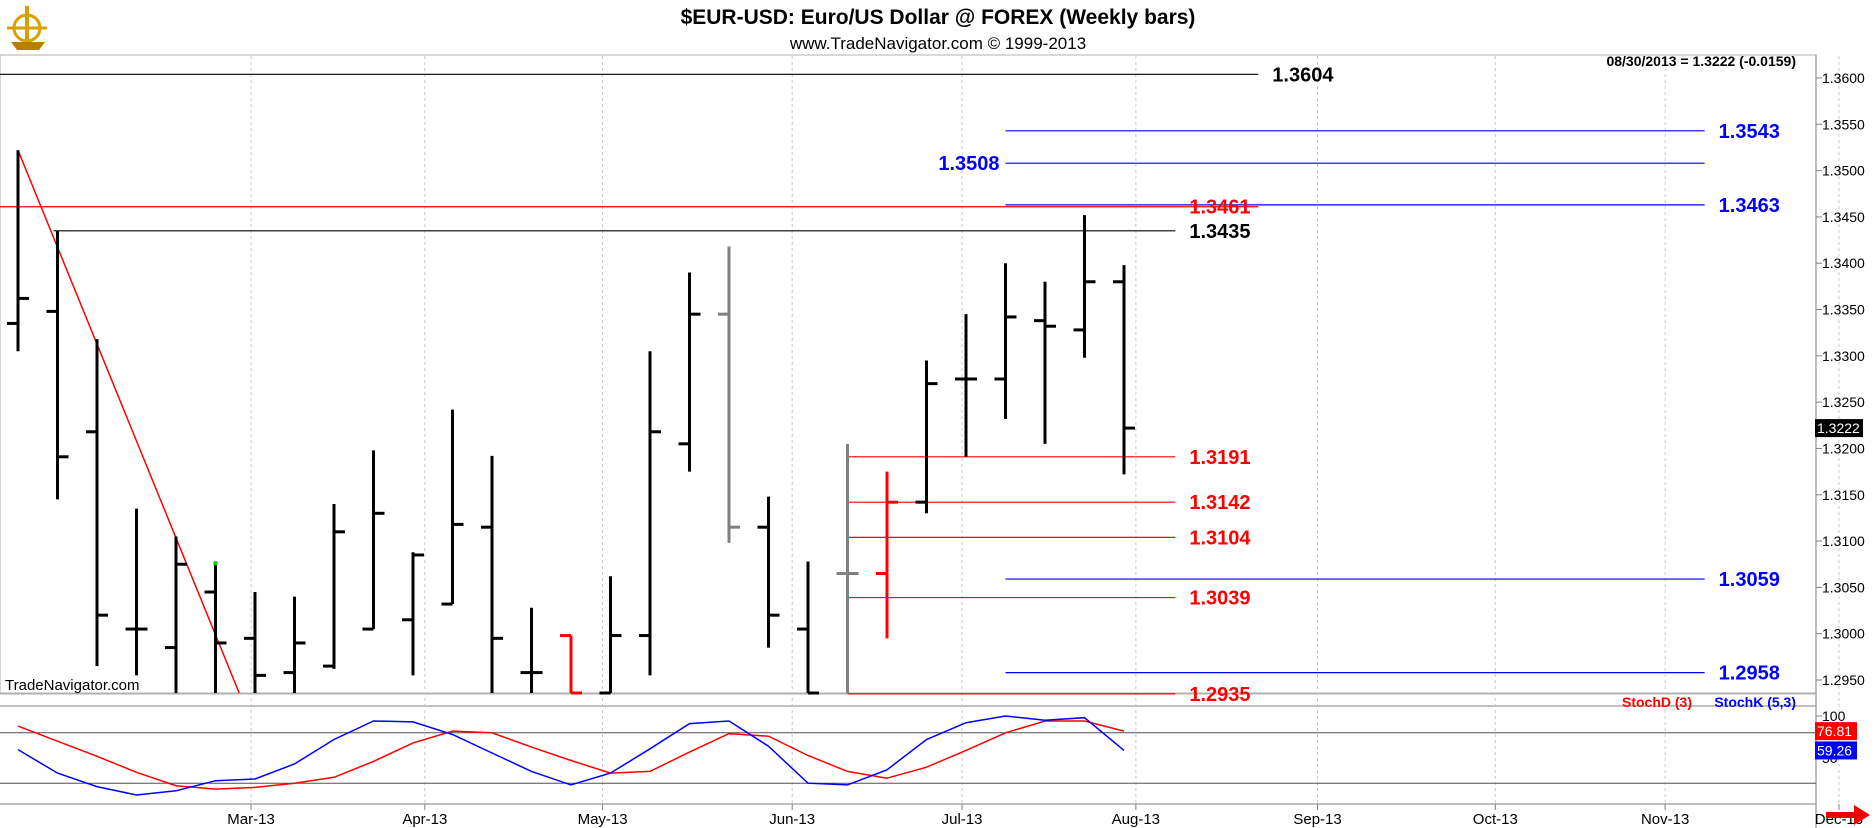 This screenshot has width=1876, height=828. Describe the element at coordinates (1843, 78) in the screenshot. I see `y-tick-label: 1.3600` at that location.